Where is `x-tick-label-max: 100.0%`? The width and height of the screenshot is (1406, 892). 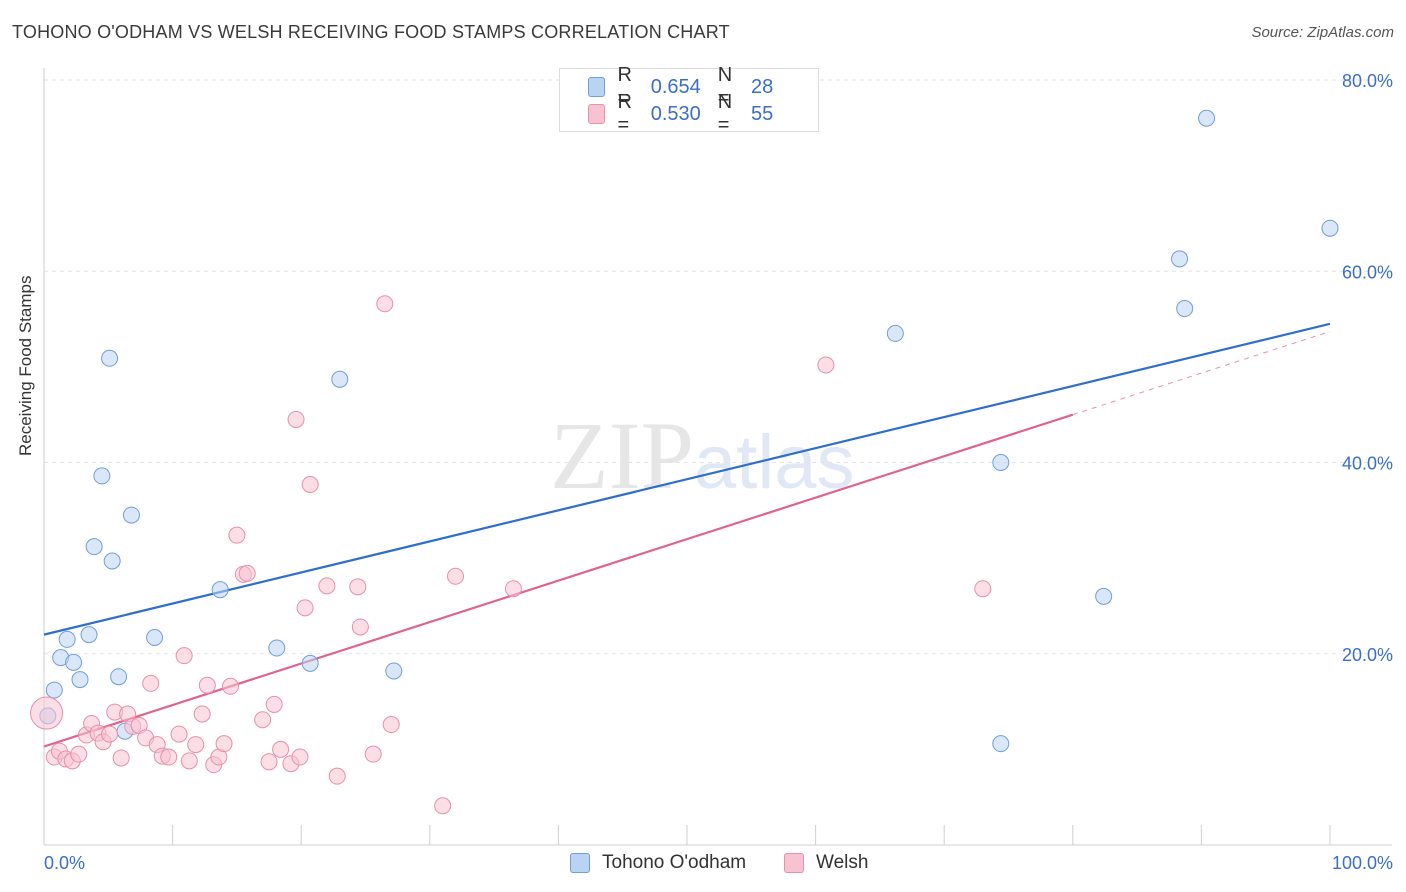 x-tick-label-max: 100.0% is located at coordinates (1362, 863).